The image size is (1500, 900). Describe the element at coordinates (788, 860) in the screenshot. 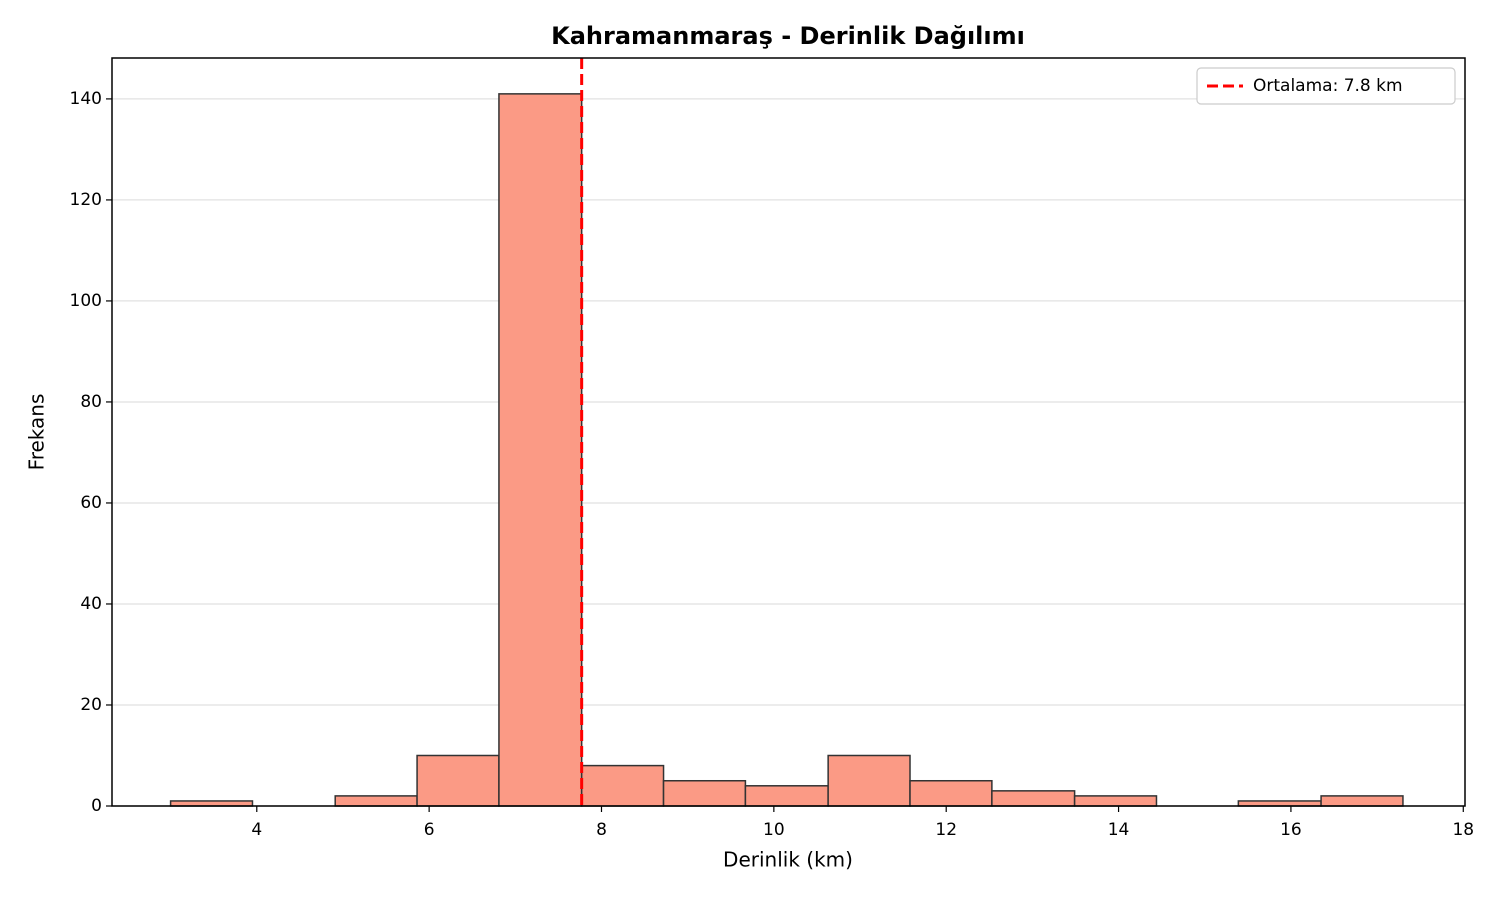

I see `x-axis-label: Derinlik (km)` at that location.